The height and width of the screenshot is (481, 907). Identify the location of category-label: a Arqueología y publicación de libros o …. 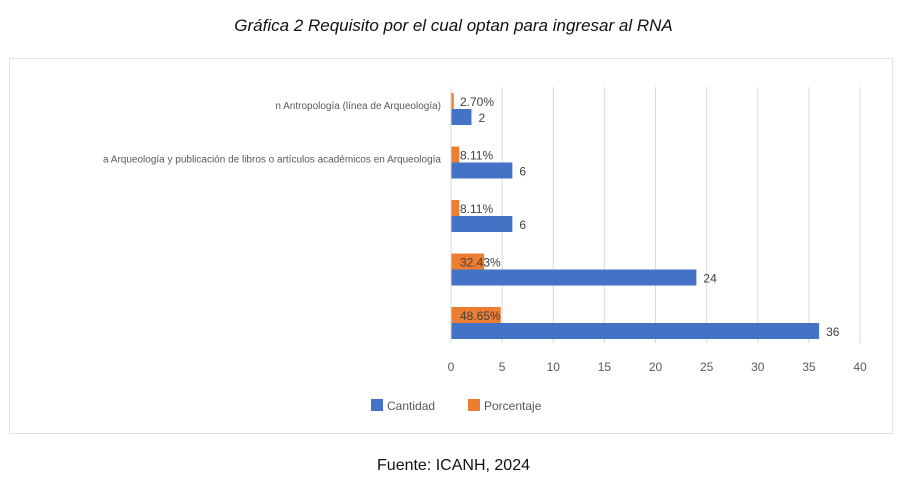
(272, 160).